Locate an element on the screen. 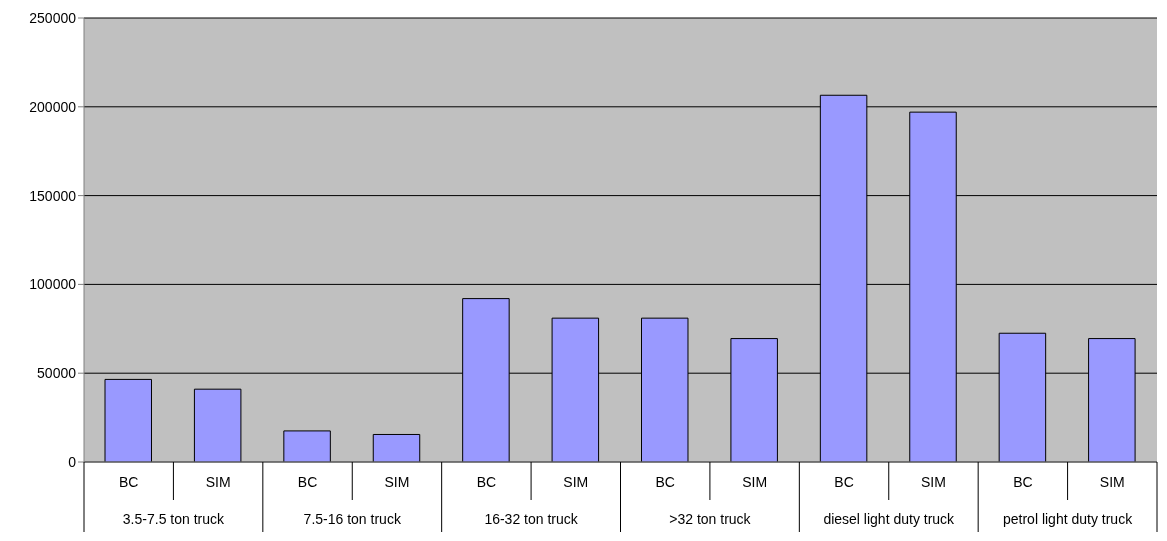  text: 3.5-7.5 ton truck is located at coordinates (173, 519).